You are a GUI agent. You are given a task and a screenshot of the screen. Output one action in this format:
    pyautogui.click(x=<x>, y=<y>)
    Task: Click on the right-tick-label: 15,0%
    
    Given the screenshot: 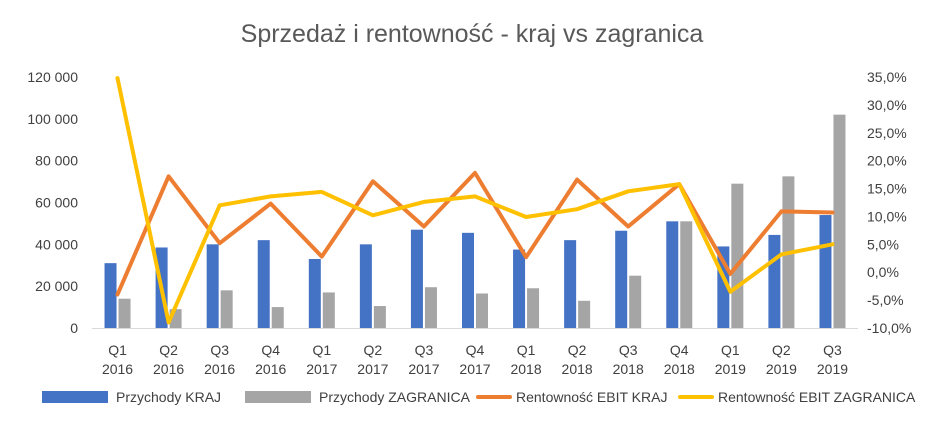 What is the action you would take?
    pyautogui.click(x=887, y=189)
    